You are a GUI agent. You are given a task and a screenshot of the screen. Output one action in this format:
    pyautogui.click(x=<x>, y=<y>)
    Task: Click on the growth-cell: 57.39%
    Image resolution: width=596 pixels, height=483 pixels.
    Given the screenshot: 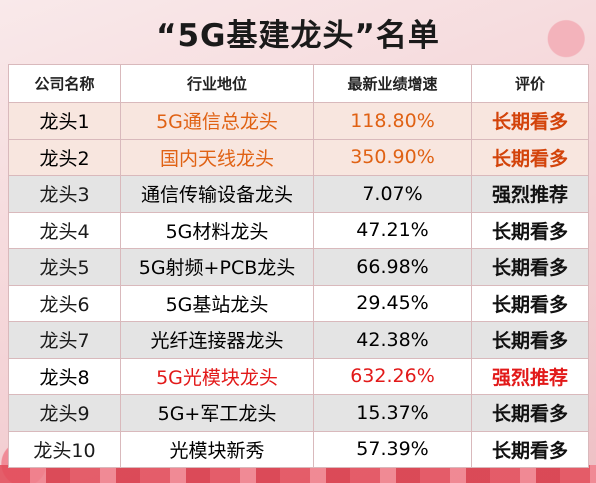 What is the action you would take?
    pyautogui.click(x=392, y=449)
    